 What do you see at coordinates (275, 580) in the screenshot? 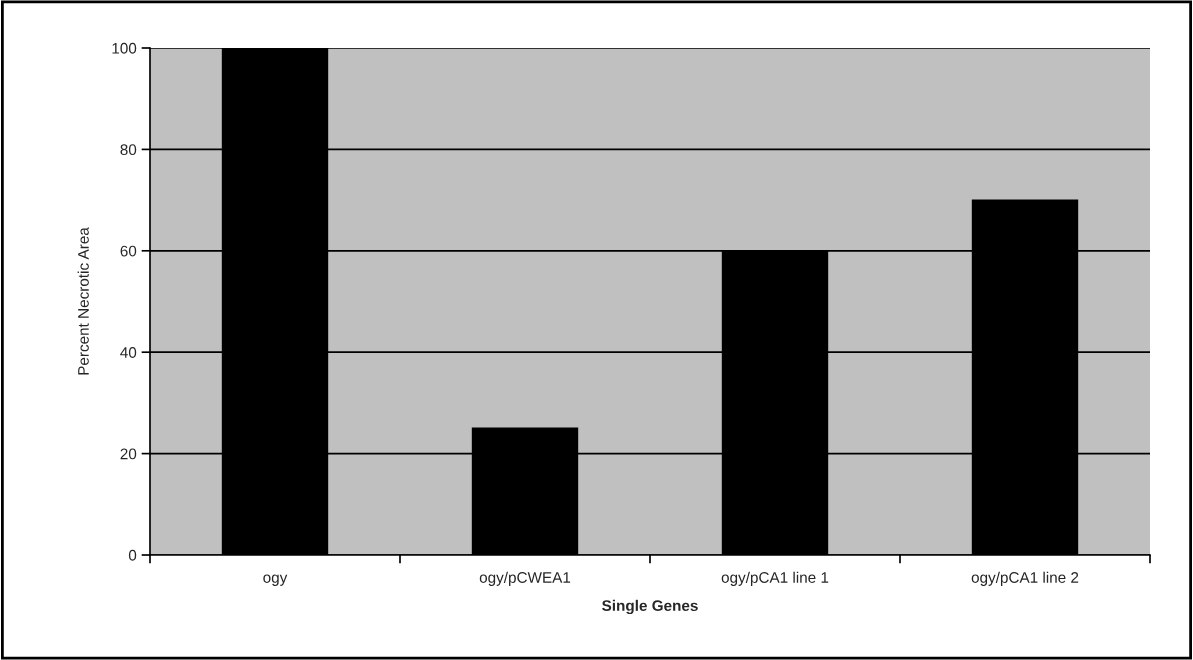
I see `x-tick-label: ogy` at bounding box center [275, 580].